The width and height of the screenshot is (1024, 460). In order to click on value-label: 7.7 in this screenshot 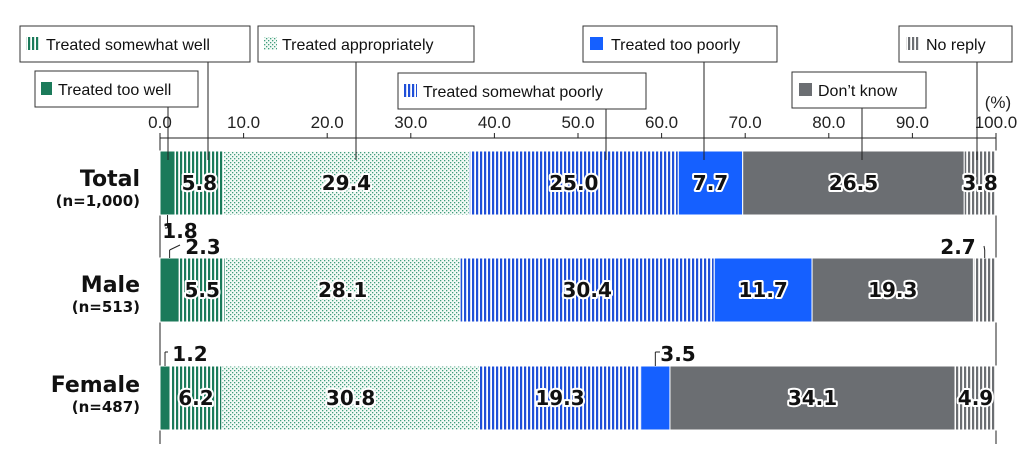, I will do `click(710, 183)`.